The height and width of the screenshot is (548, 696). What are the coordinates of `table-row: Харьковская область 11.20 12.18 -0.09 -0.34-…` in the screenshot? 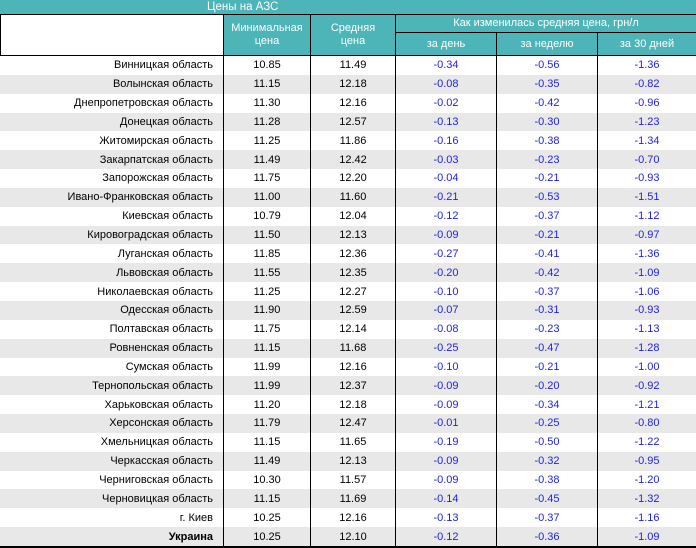 It's located at (348, 405).